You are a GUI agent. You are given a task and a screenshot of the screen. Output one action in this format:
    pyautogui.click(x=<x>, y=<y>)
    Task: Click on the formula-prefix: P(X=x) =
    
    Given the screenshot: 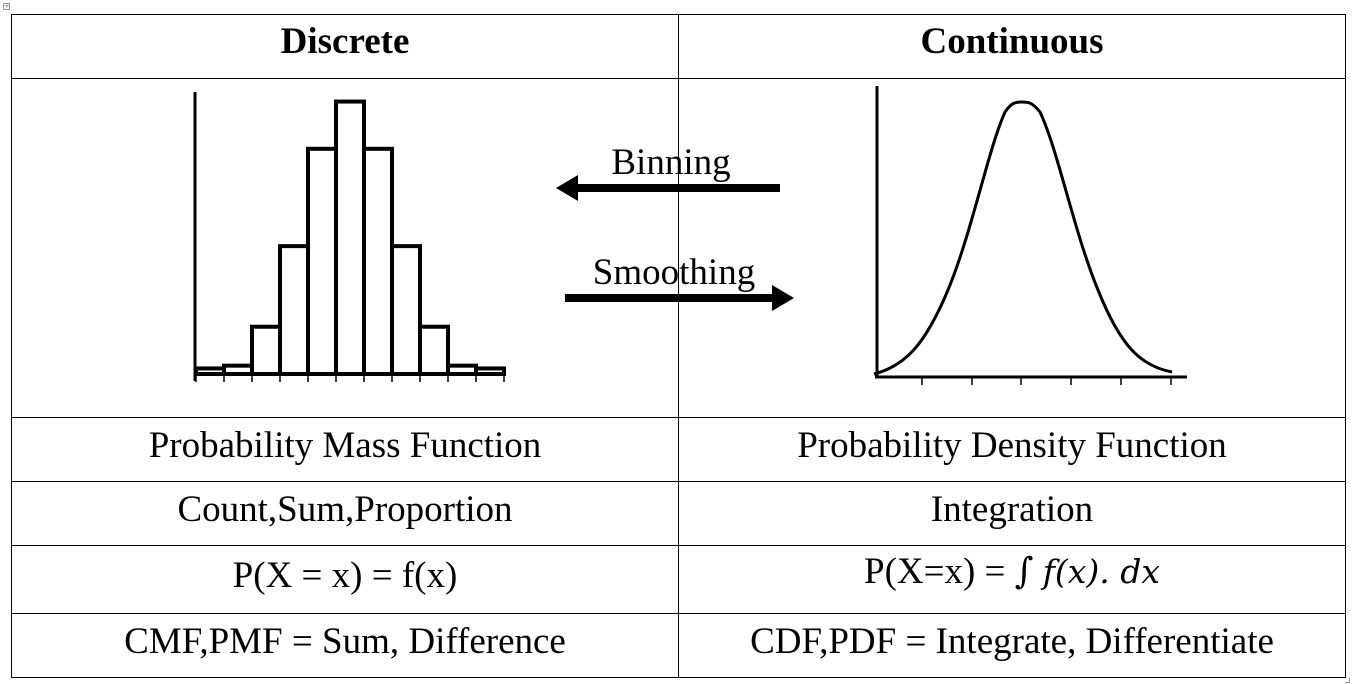 What is the action you would take?
    pyautogui.click(x=939, y=571)
    